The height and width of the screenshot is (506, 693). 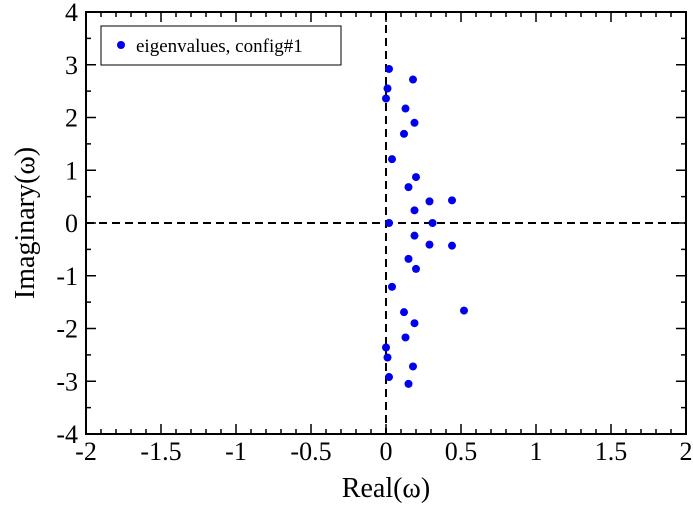 I want to click on x-tick-label: -1.5, so click(x=160, y=451).